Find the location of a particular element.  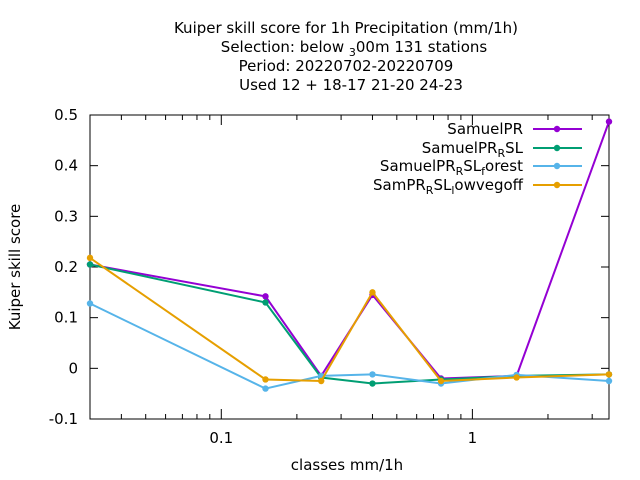

legend-marker-samuelpr-r-sl is located at coordinates (557, 148).